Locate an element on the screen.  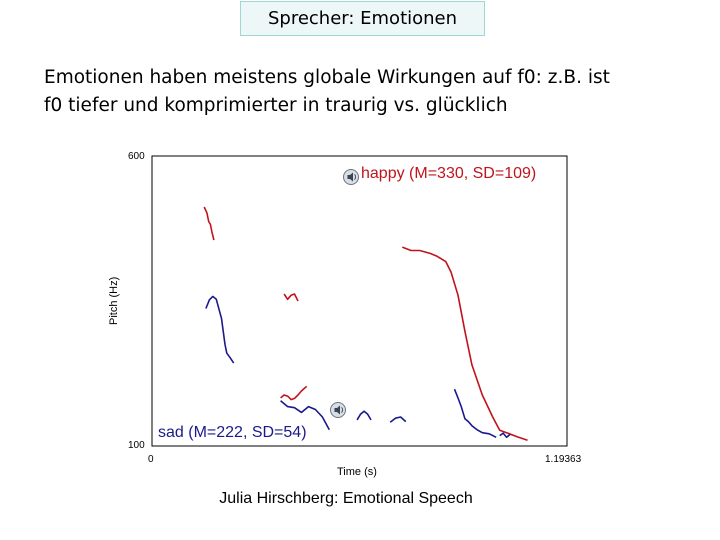
y-axis-label: Pitch (Hz) is located at coordinates (114, 301).